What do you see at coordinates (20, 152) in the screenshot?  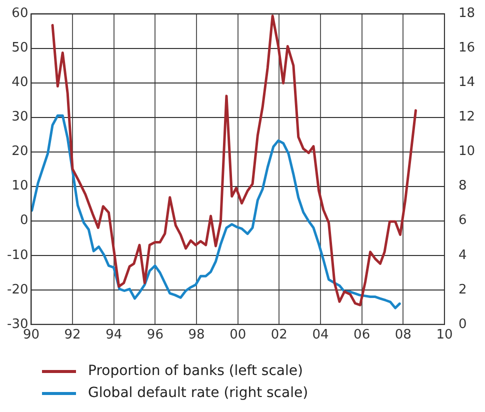 I see `y-tick-label: 20` at bounding box center [20, 152].